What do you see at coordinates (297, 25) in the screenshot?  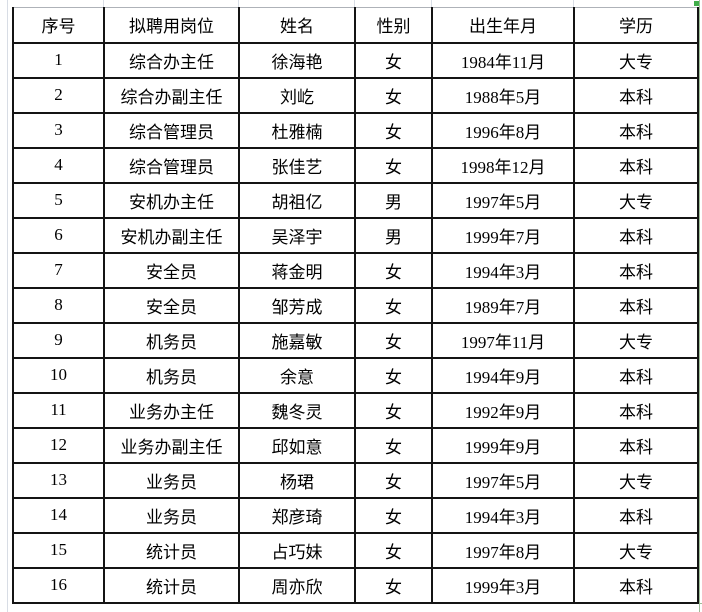 I see `column-header-name: 姓名` at bounding box center [297, 25].